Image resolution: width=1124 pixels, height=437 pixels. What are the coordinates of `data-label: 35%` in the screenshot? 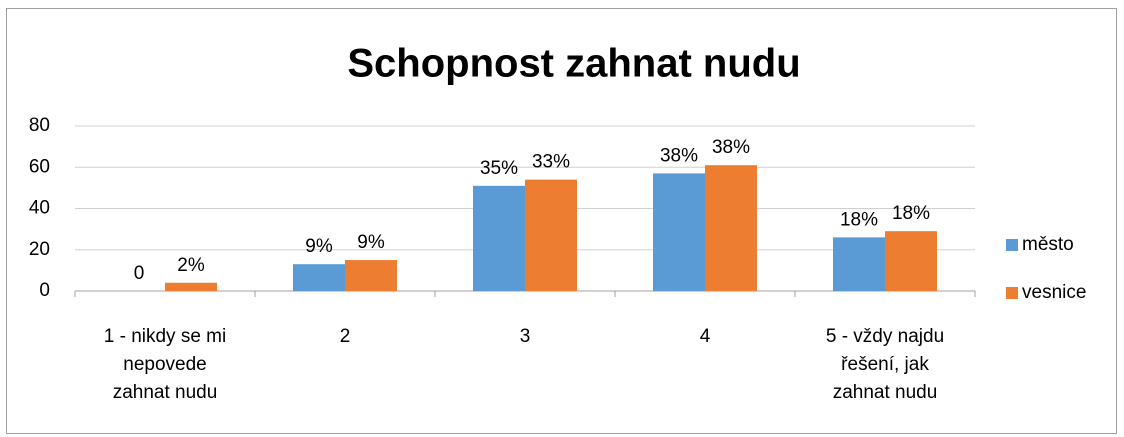 It's located at (499, 168).